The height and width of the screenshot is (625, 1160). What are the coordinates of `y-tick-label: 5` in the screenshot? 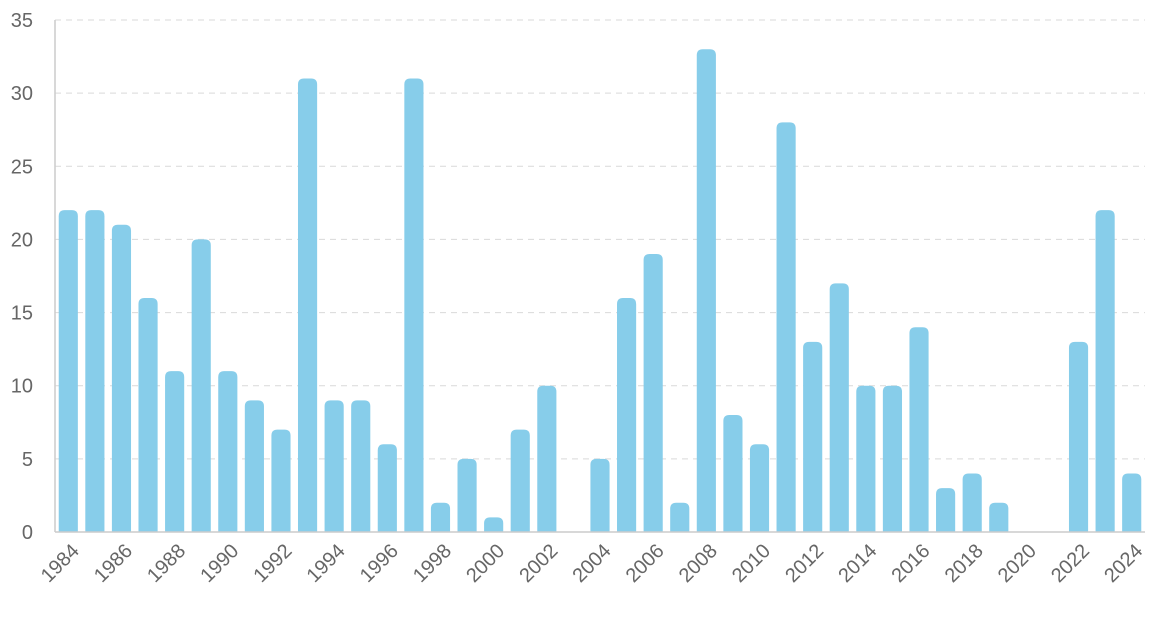 It's located at (27, 460).